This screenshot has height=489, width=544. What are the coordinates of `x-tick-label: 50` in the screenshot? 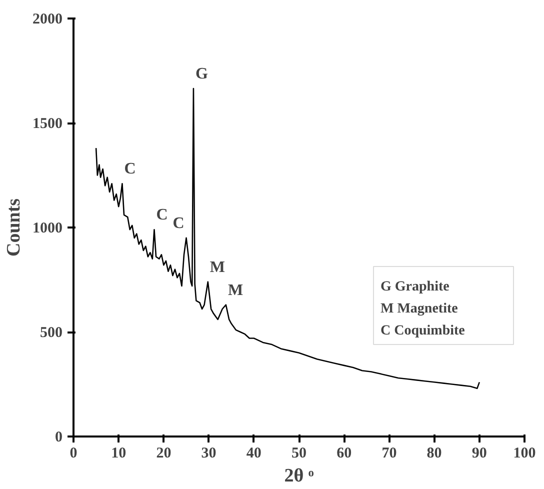 It's located at (299, 454).